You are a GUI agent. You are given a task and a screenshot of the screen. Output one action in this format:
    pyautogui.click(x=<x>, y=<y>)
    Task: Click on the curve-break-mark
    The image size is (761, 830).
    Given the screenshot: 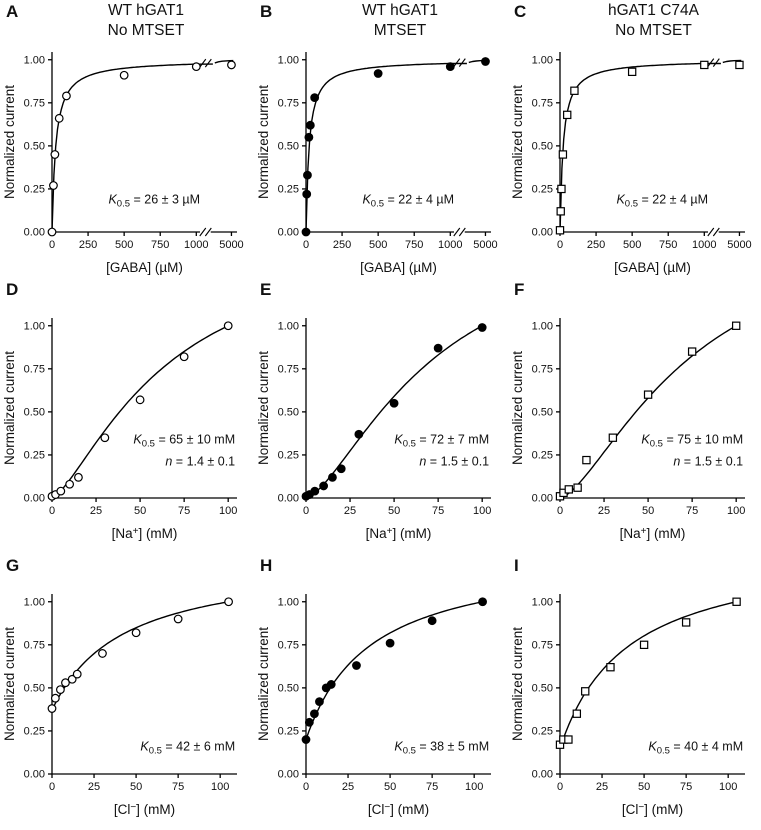 What is the action you would take?
    pyautogui.click(x=203, y=63)
    